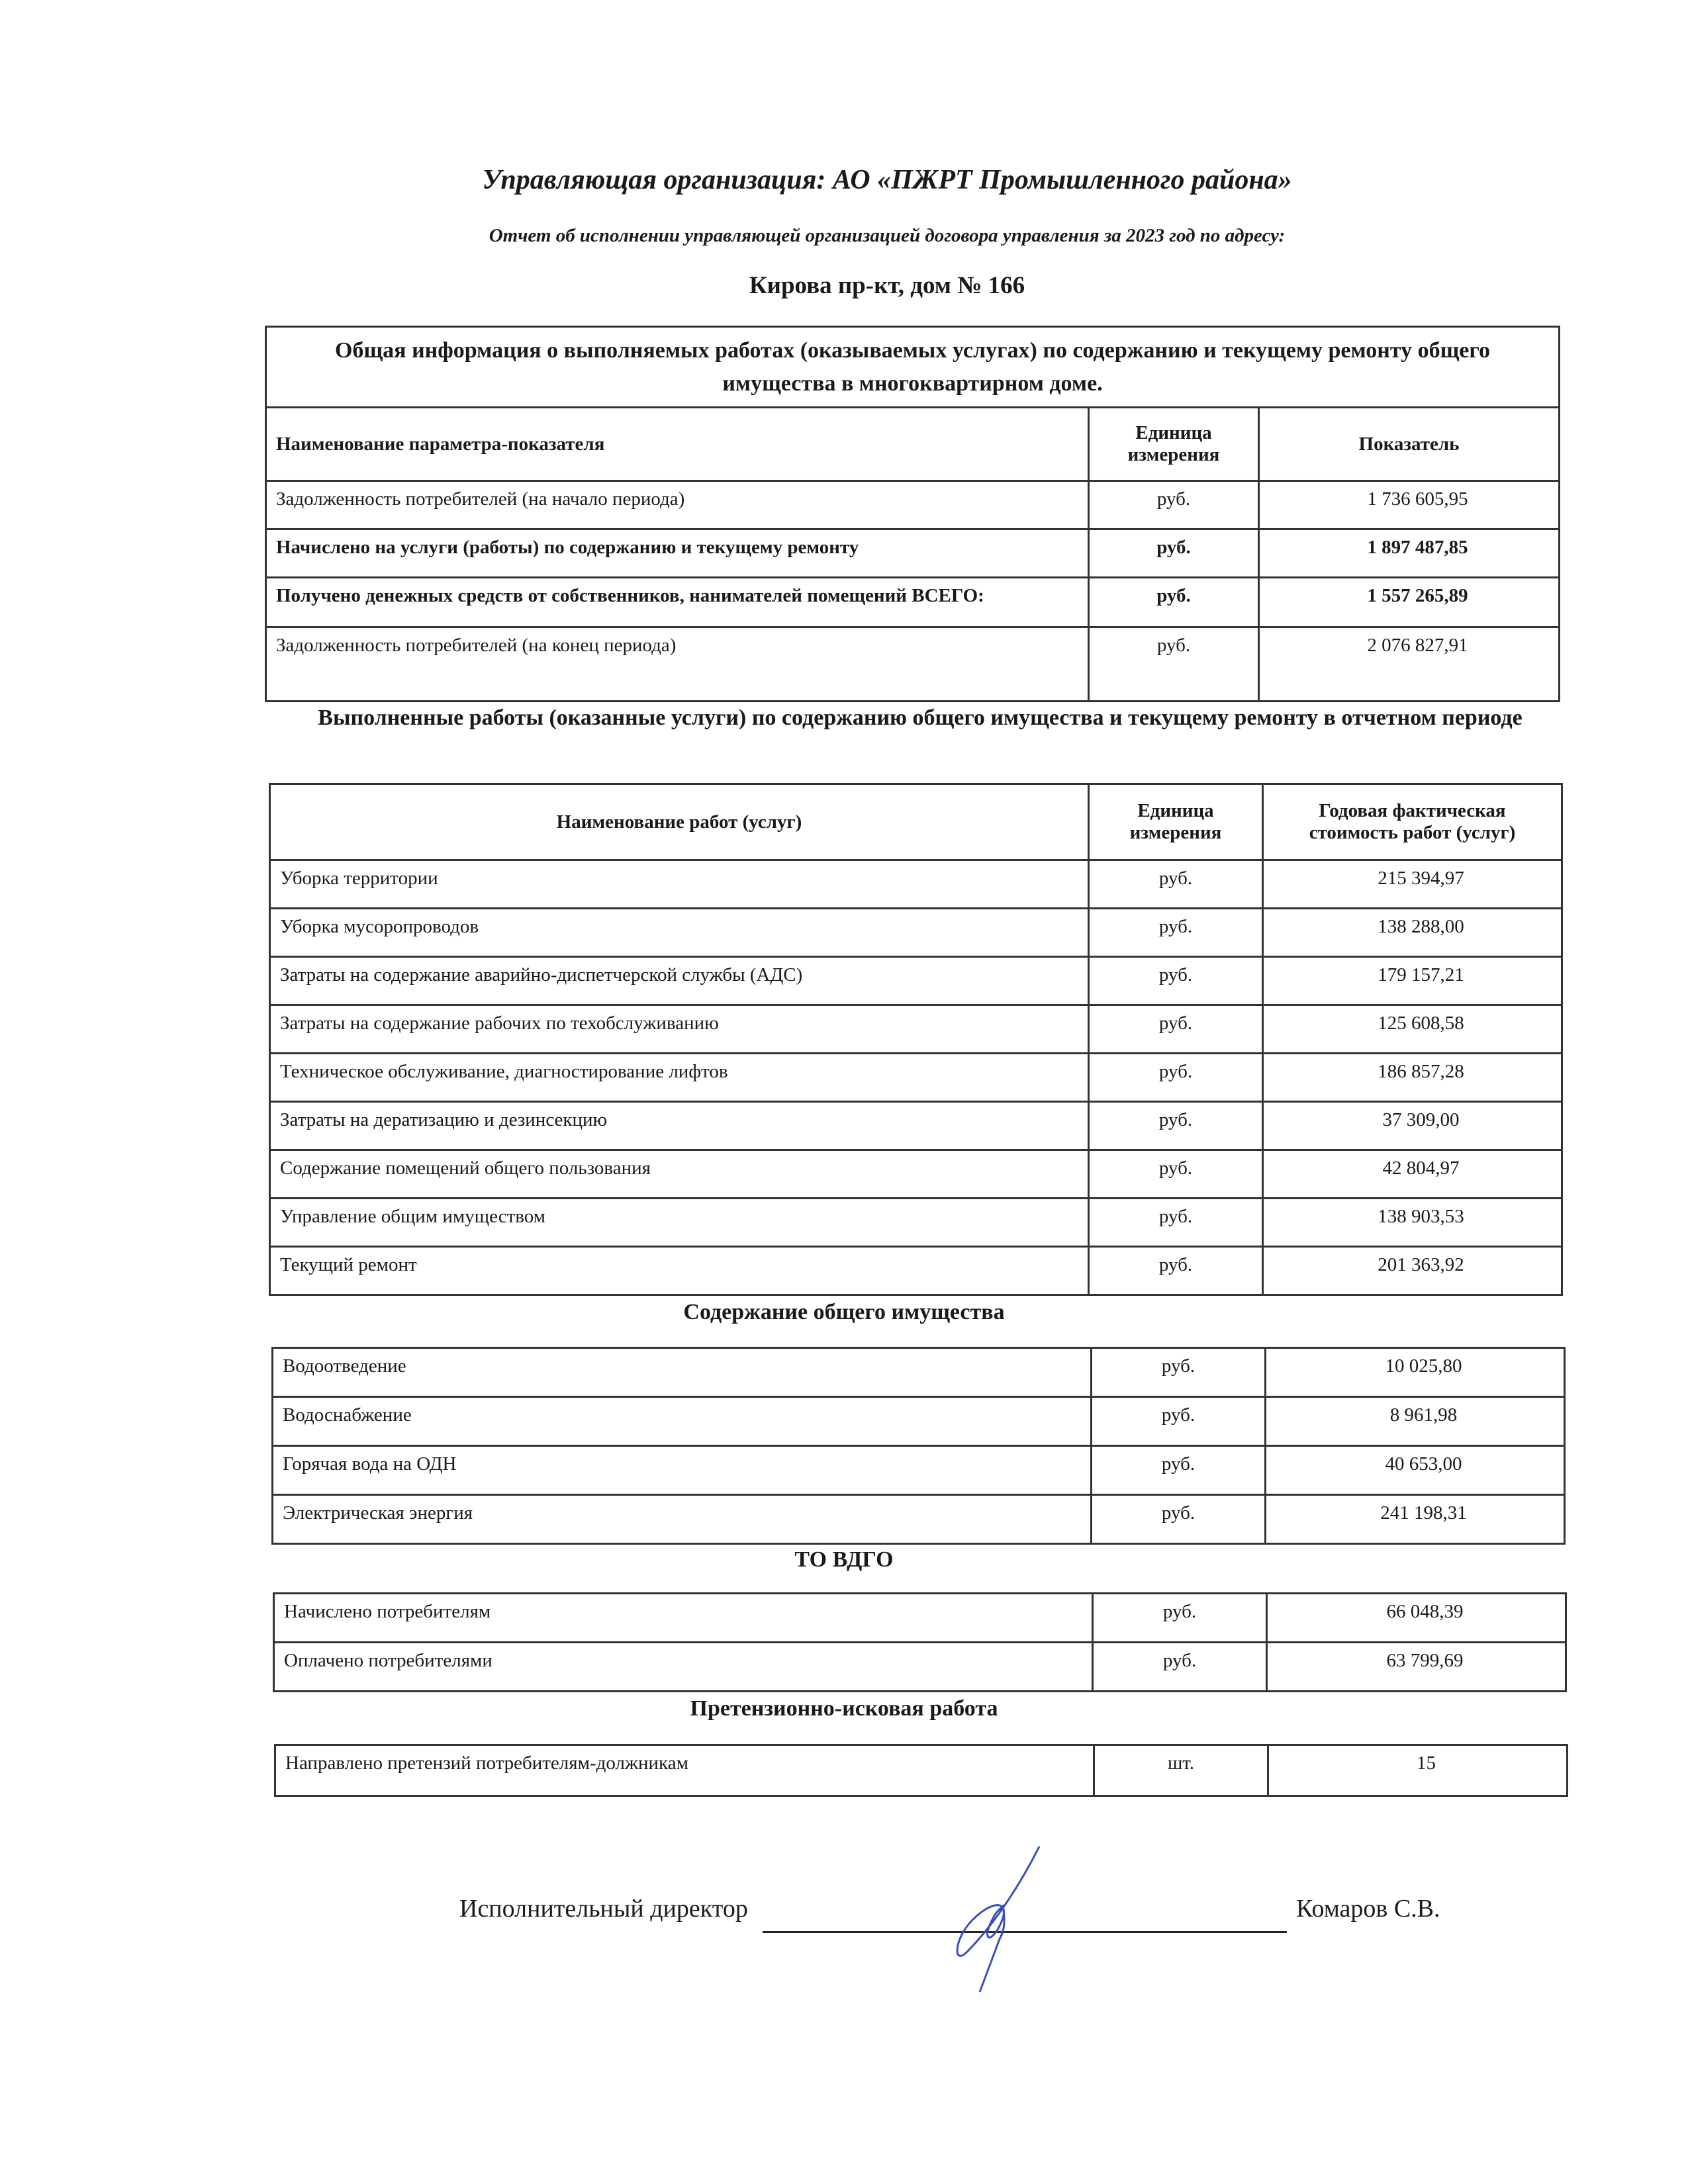  I want to click on row-label: Электрическая энергия, so click(681, 1519).